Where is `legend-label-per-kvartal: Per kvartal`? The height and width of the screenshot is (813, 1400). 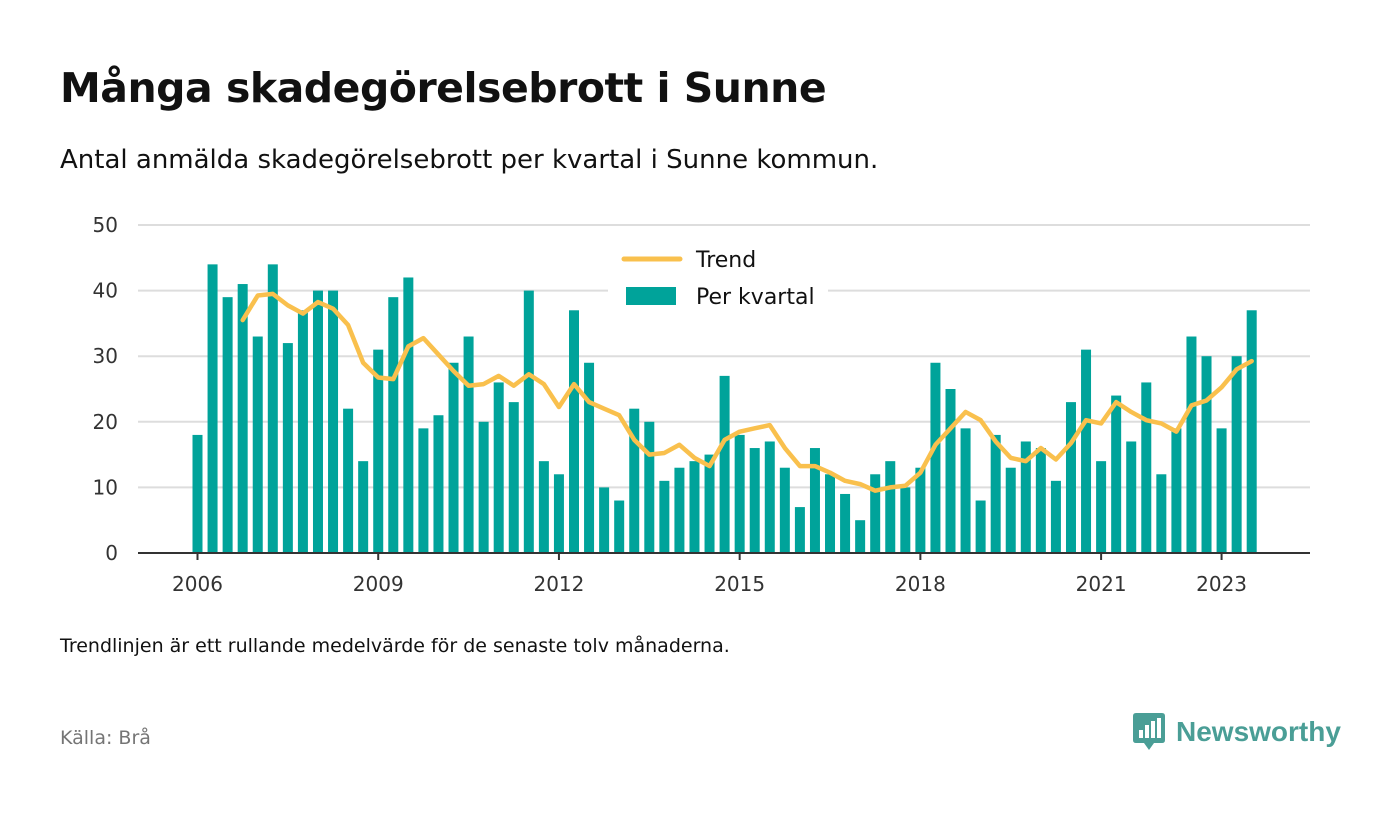 legend-label-per-kvartal: Per kvartal is located at coordinates (755, 297).